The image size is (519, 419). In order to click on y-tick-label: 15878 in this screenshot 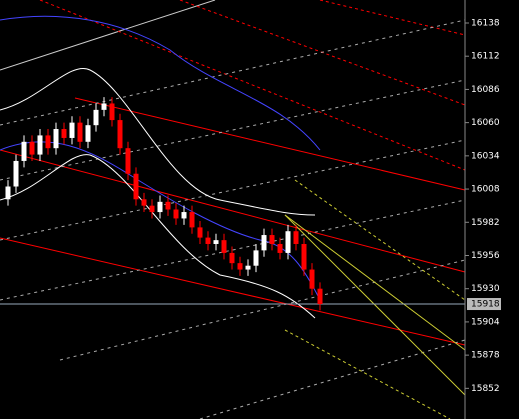, I will do `click(485, 356)`.